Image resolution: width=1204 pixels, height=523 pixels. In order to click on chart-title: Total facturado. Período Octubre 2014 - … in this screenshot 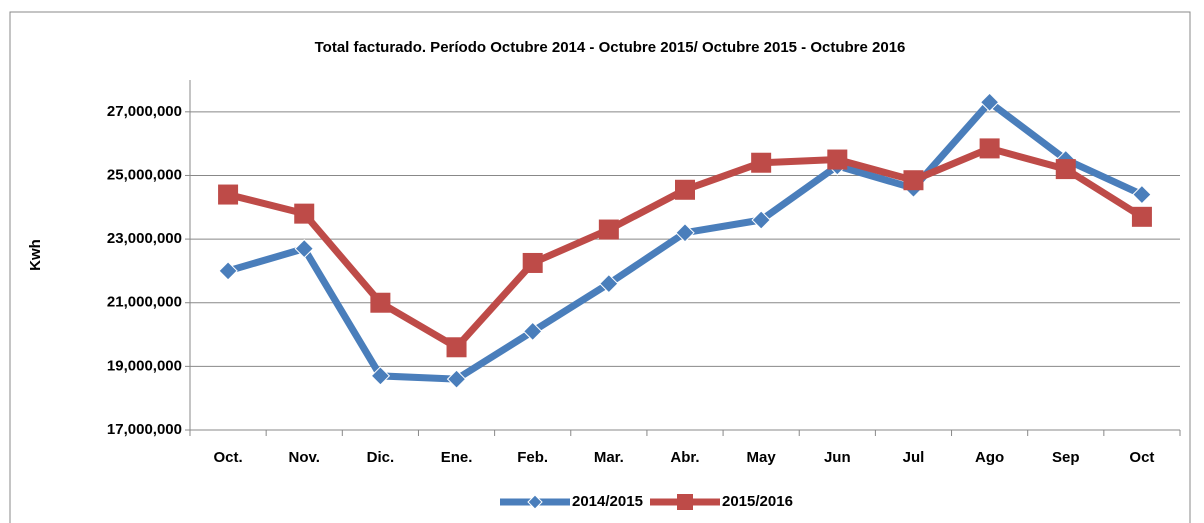, I will do `click(610, 47)`.